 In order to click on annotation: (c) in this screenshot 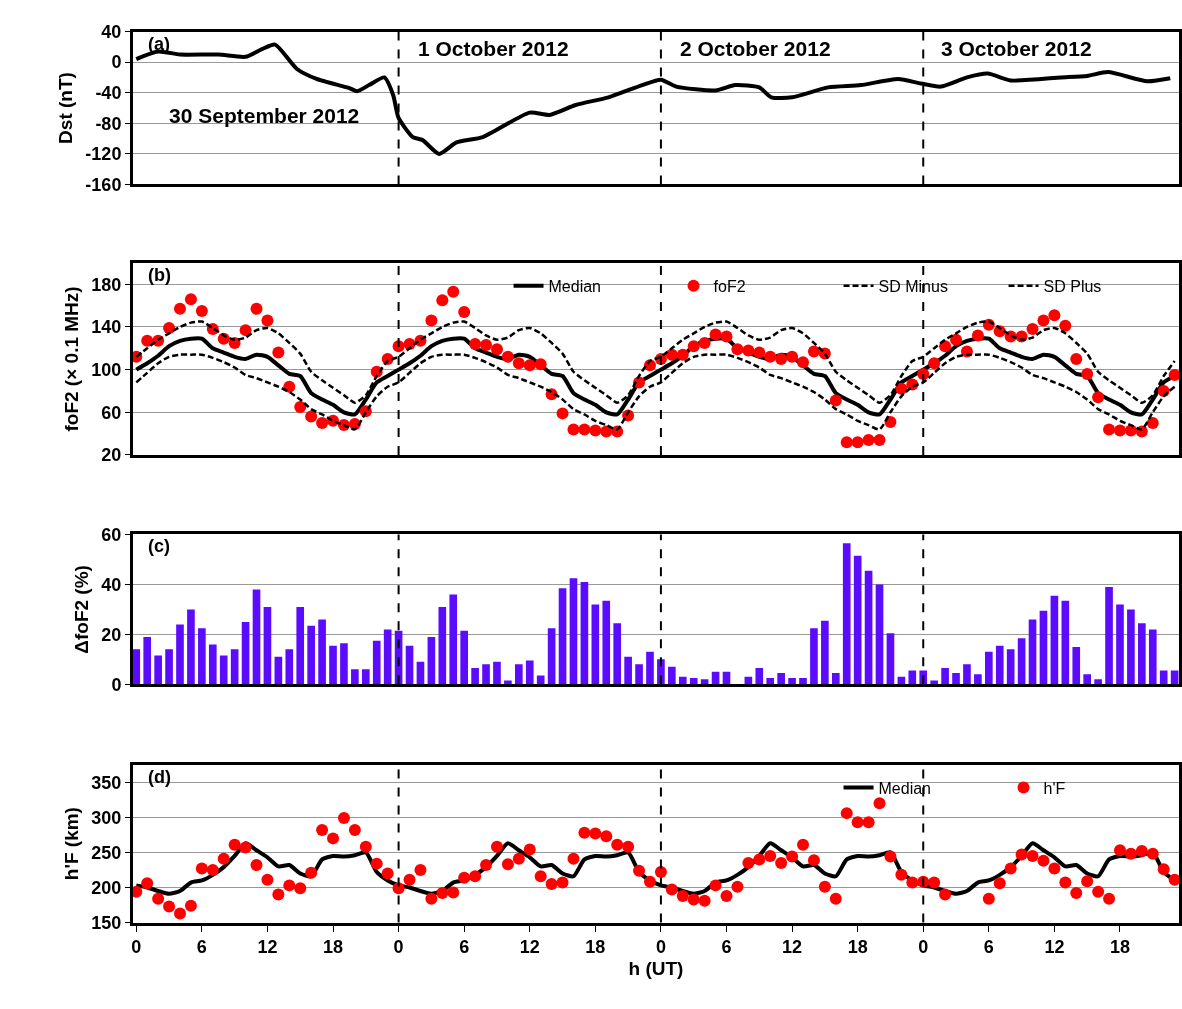, I will do `click(159, 546)`.